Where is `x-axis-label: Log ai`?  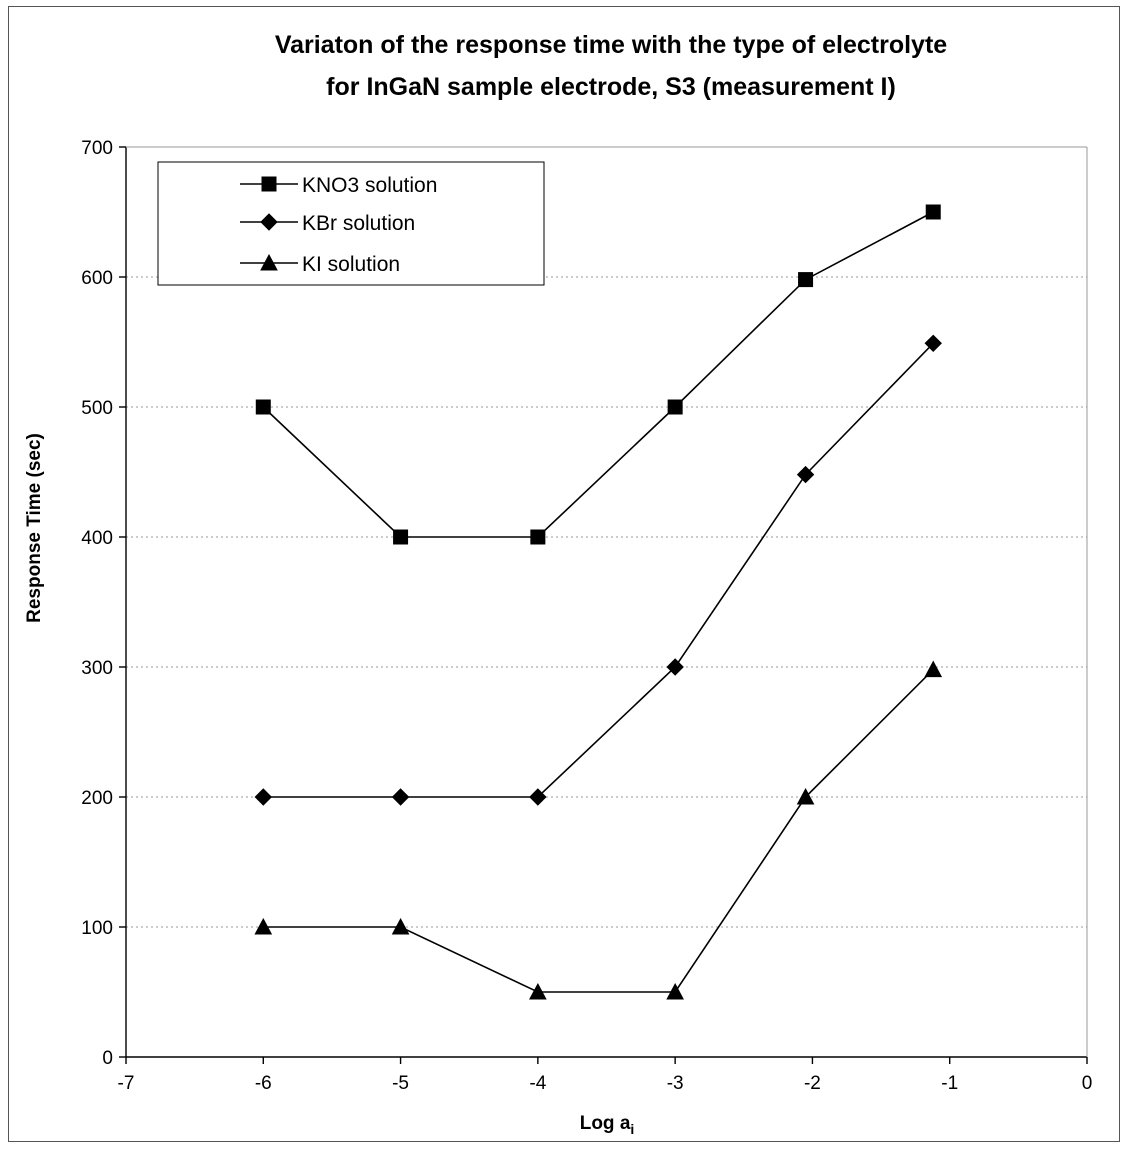 x-axis-label: Log ai is located at coordinates (607, 1125).